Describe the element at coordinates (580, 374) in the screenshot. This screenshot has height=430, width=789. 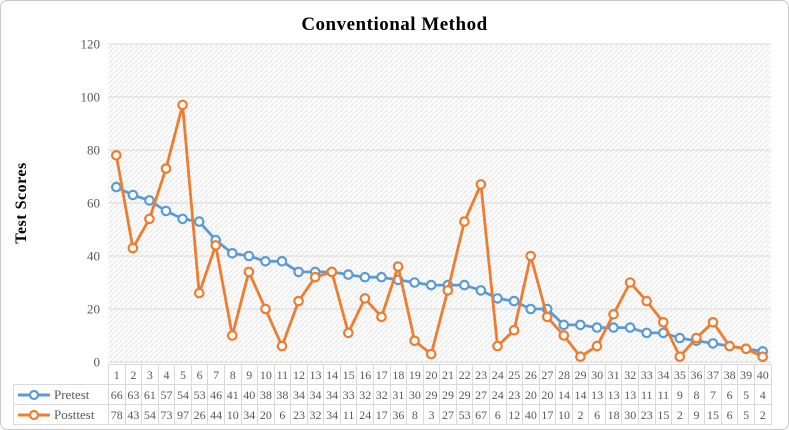
I see `x-label-cell: 29` at that location.